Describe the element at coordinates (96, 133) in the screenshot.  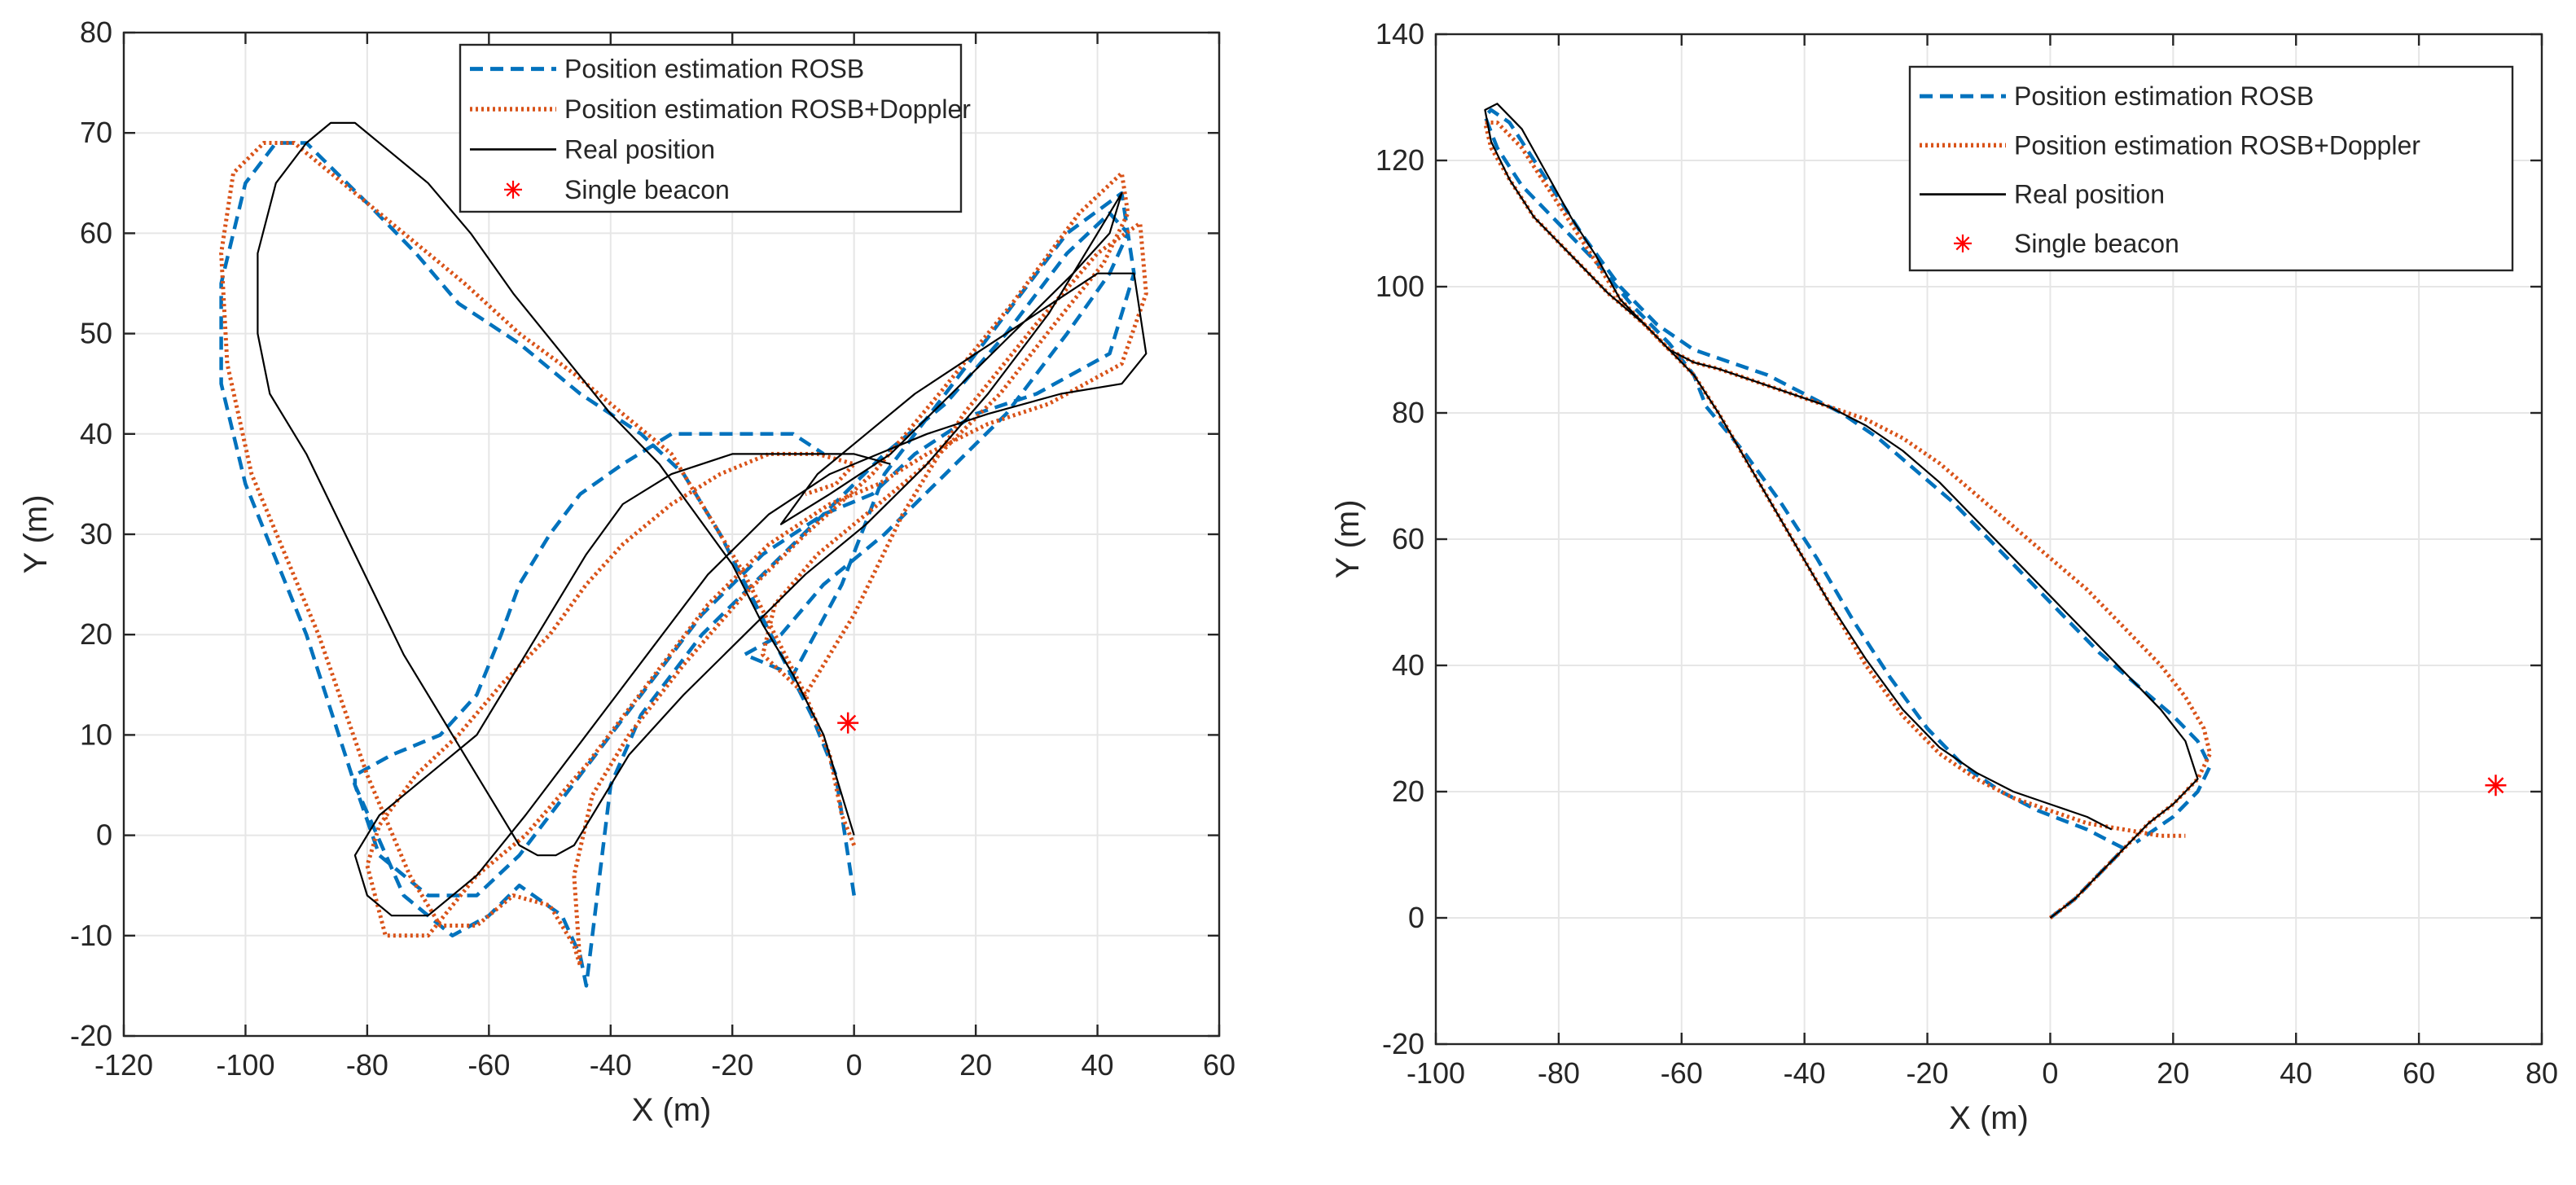
I see `y-tick-label: 70` at that location.